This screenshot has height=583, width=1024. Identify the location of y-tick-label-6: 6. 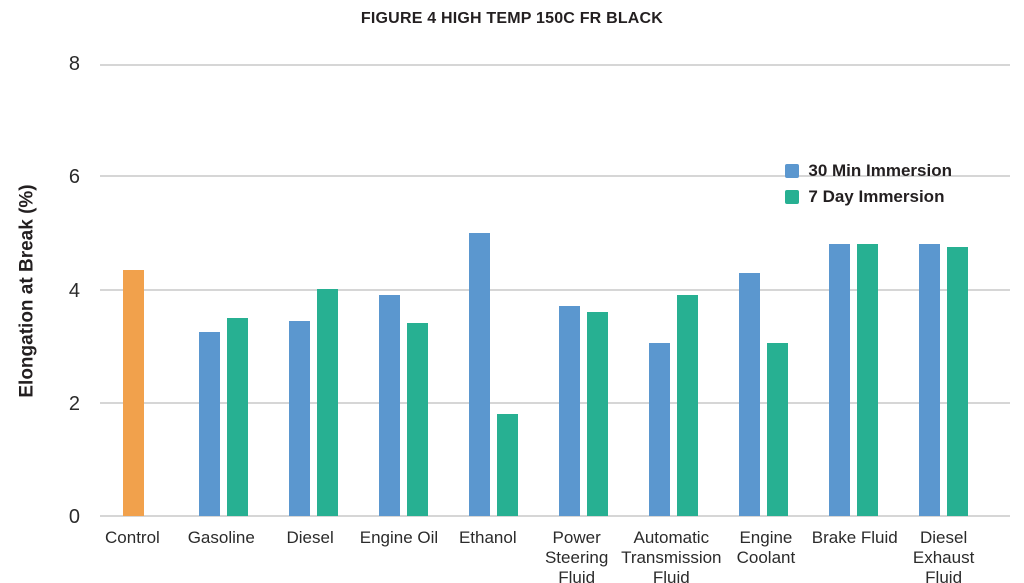
(74, 177).